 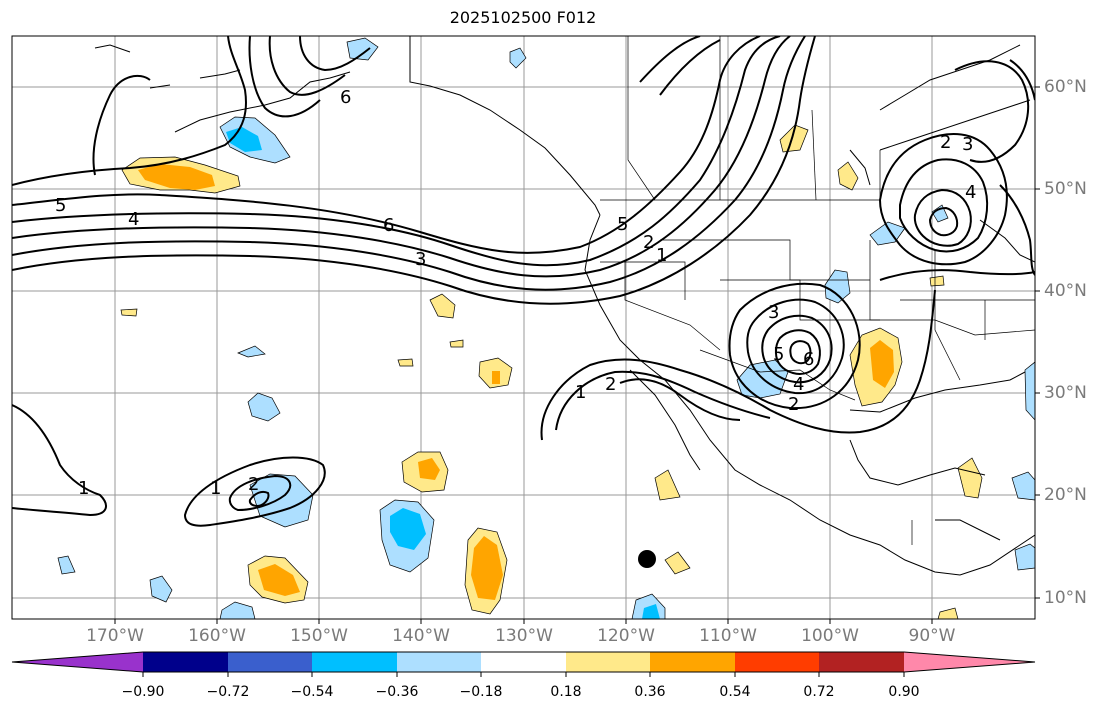 I want to click on location-marker, so click(x=647, y=559).